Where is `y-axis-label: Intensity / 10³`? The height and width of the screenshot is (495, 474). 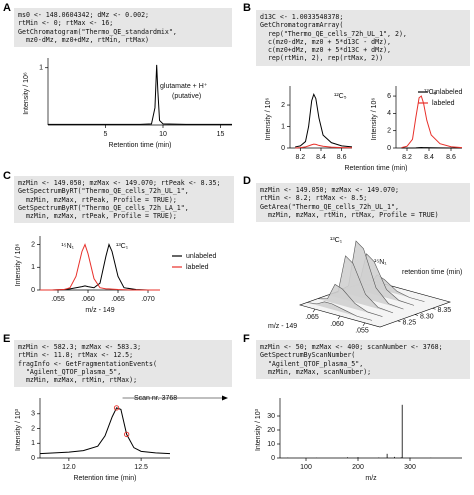 y-axis-label: Intensity / 10³ is located at coordinates (18, 429).